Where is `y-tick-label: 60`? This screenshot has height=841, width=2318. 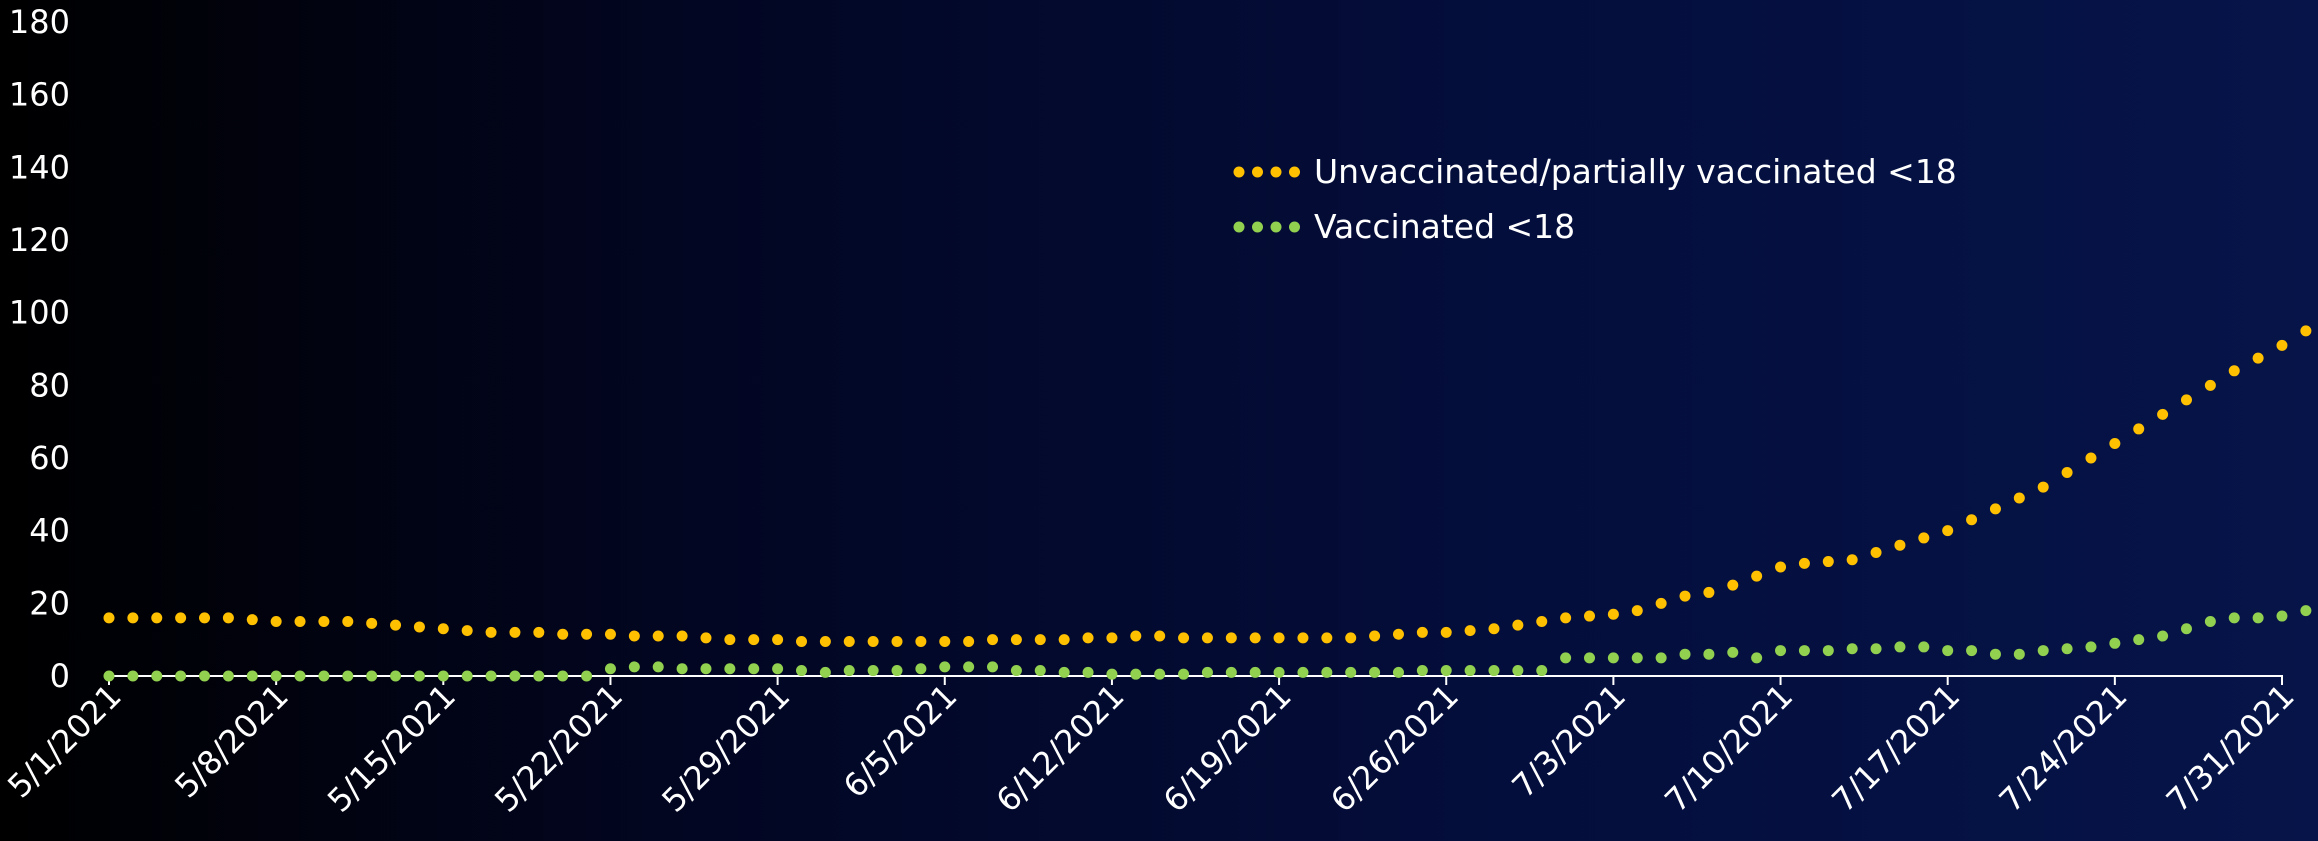 y-tick-label: 60 is located at coordinates (49, 458).